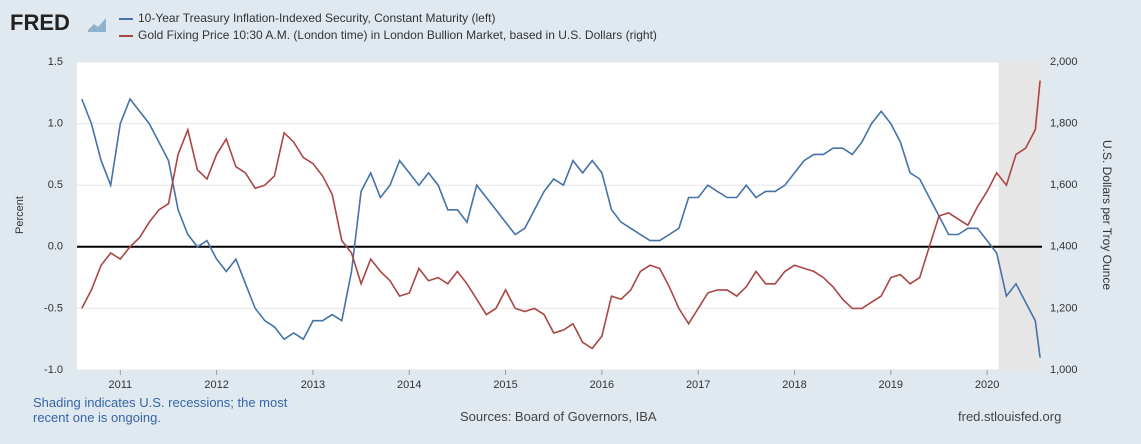 The image size is (1141, 444). Describe the element at coordinates (121, 385) in the screenshot. I see `x-tick-label: 2011` at that location.